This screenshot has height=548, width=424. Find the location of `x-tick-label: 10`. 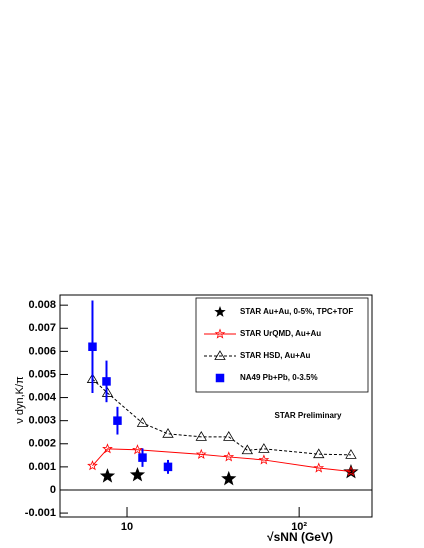

x-tick-label: 10 is located at coordinates (127, 527).